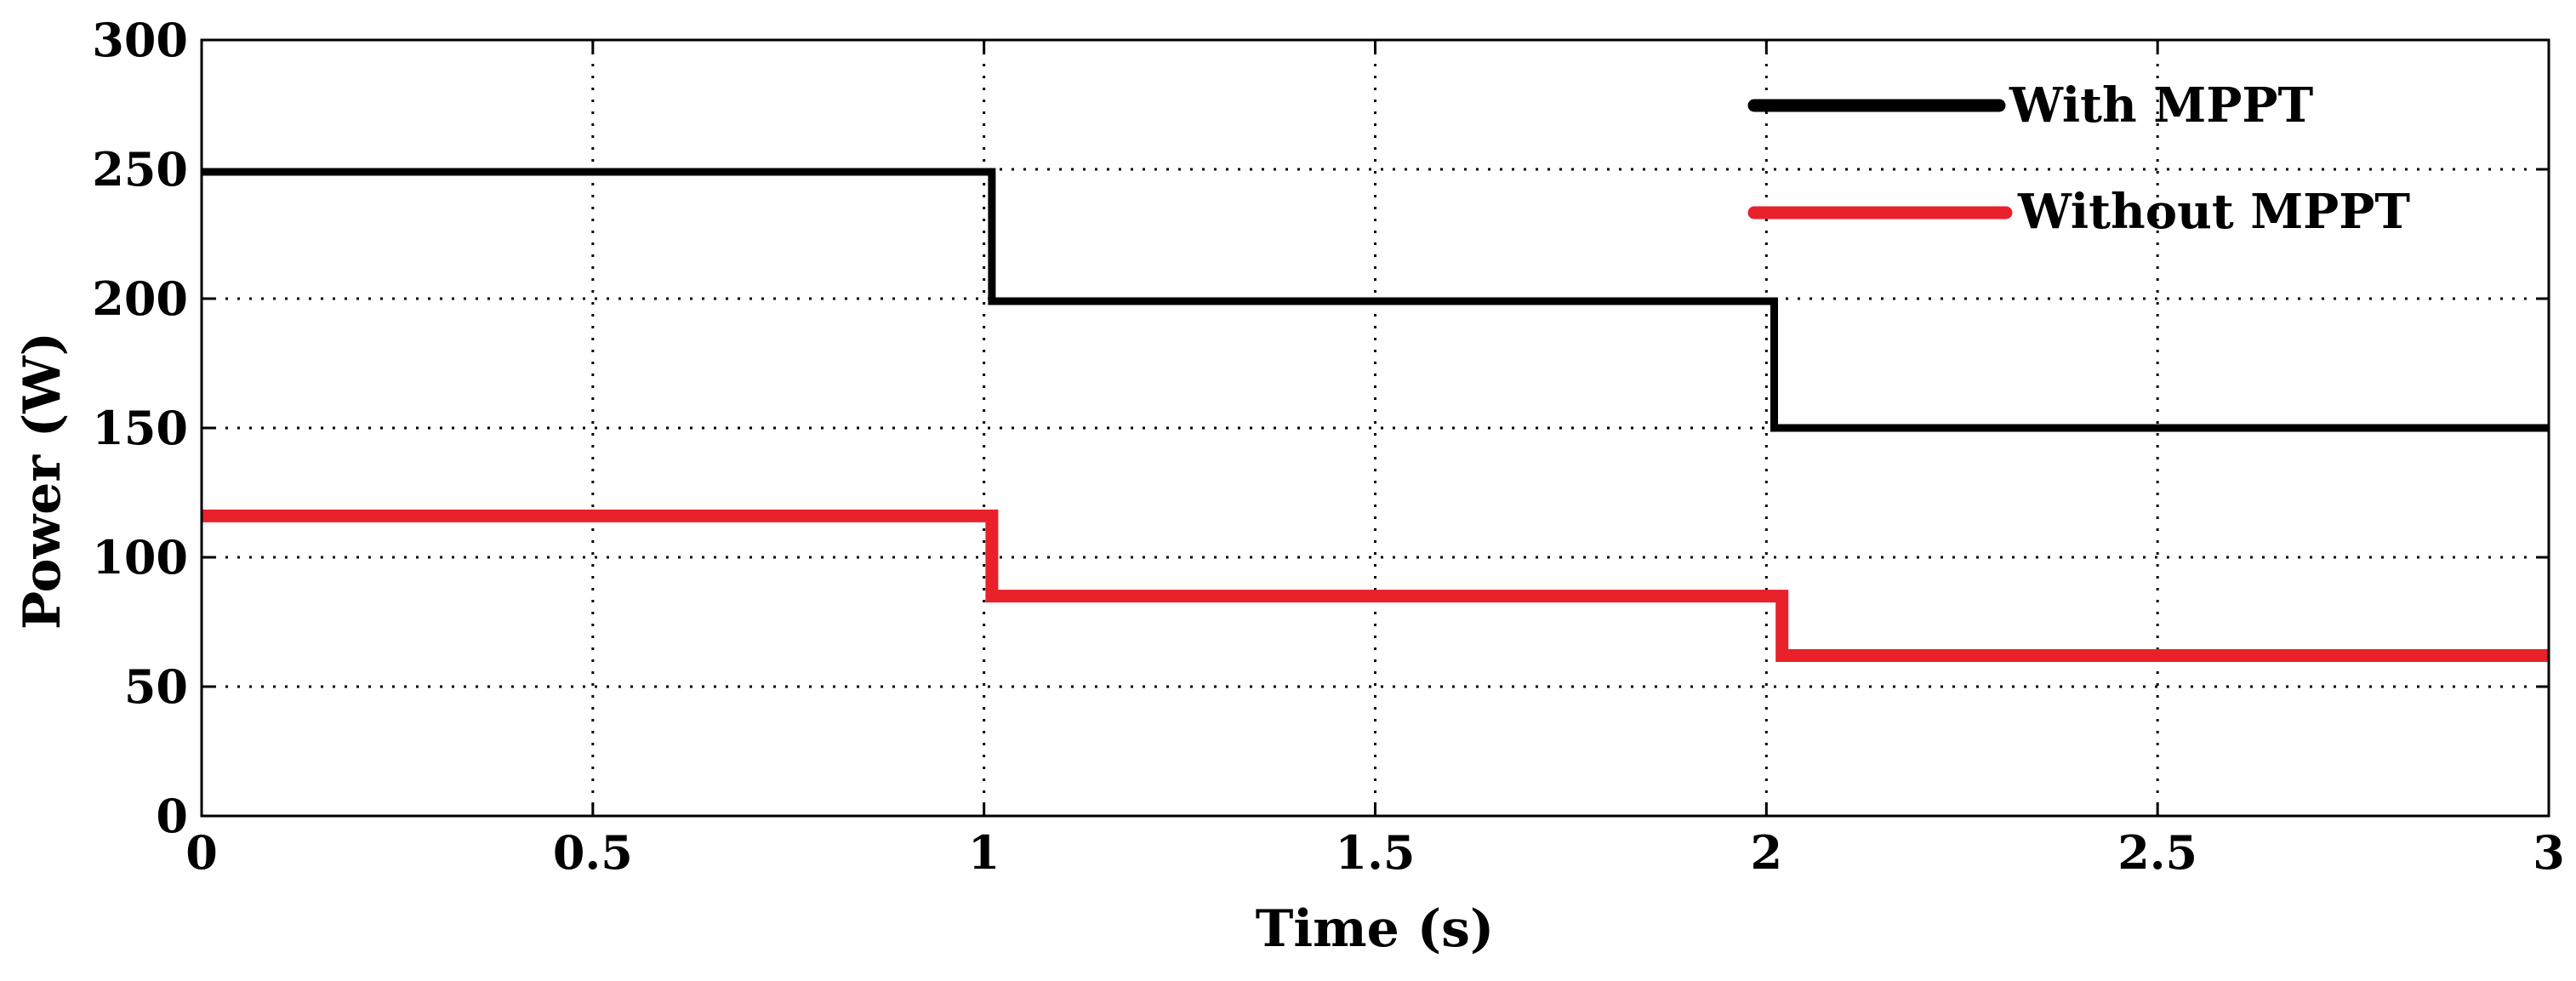 The image size is (2576, 981). Describe the element at coordinates (140, 557) in the screenshot. I see `y-tick-label: 100` at that location.